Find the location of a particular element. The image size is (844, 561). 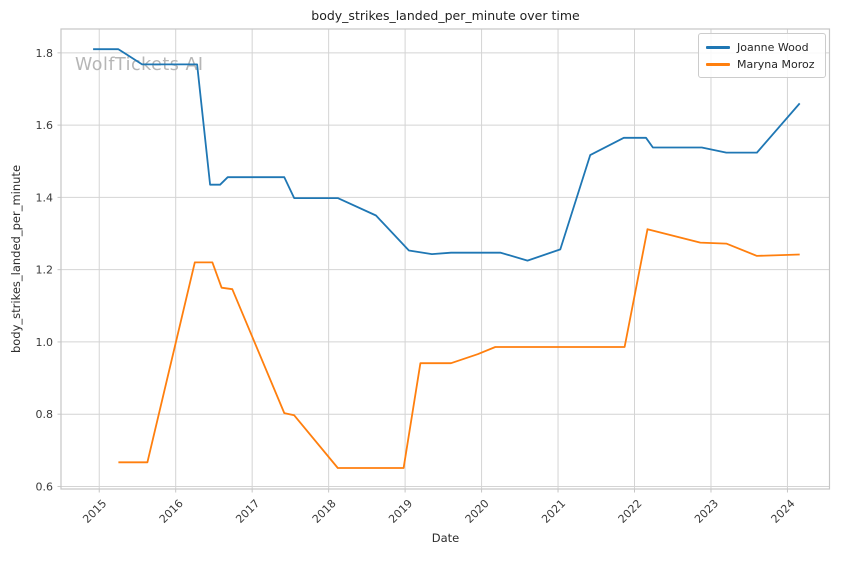

y-tick-label: 1.2 is located at coordinates (45, 270).